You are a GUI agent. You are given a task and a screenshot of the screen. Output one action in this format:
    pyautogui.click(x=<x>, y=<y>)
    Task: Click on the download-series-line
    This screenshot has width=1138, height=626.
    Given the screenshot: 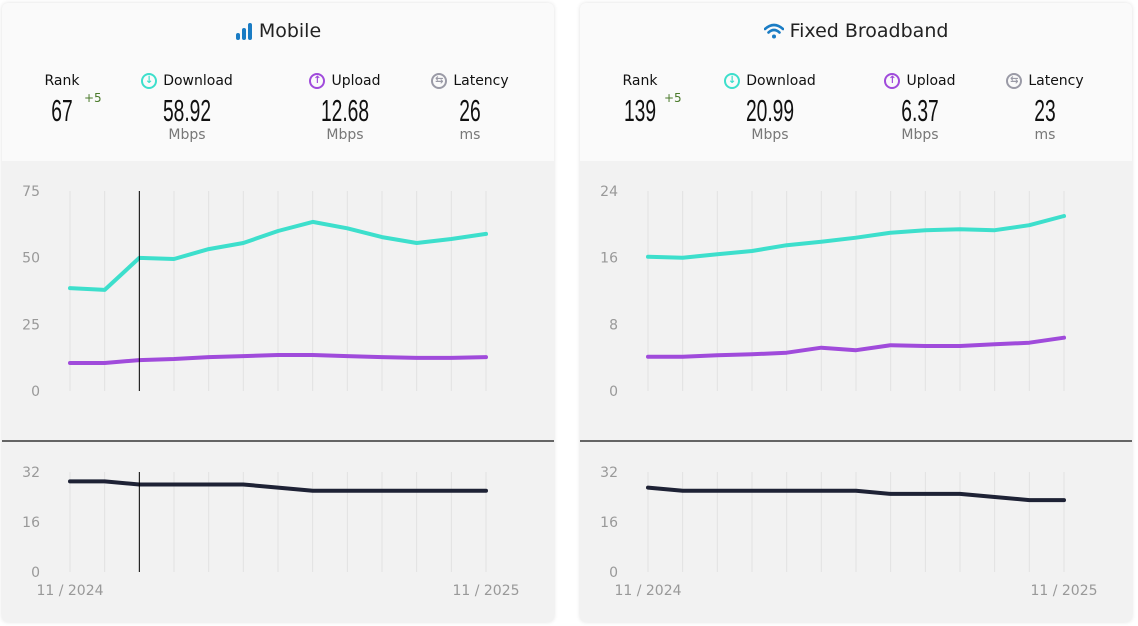 What is the action you would take?
    pyautogui.click(x=856, y=237)
    